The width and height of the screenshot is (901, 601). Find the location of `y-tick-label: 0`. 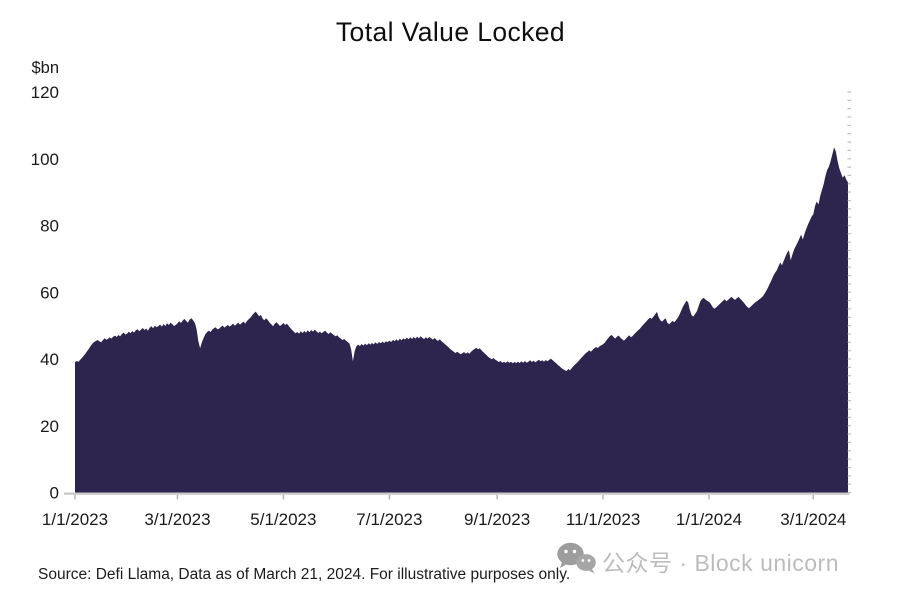

y-tick-label: 0 is located at coordinates (54, 493).